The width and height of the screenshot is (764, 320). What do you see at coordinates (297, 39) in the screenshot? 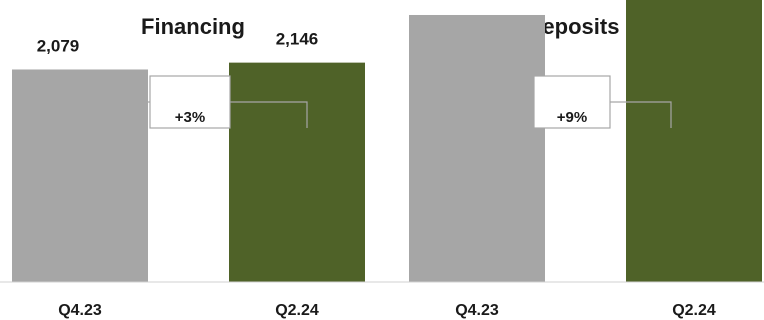
I see `data-label: 2,146` at bounding box center [297, 39].